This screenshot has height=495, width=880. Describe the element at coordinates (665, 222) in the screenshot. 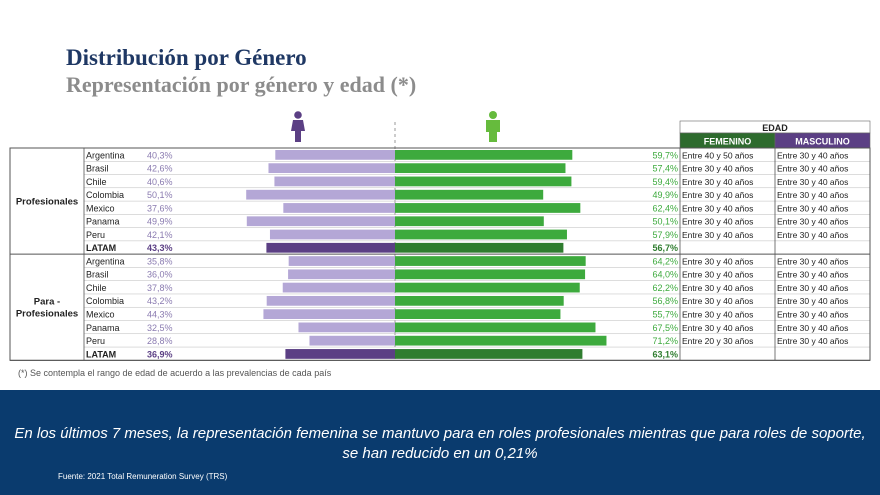

I see `male-pct-label: 50,1%` at that location.